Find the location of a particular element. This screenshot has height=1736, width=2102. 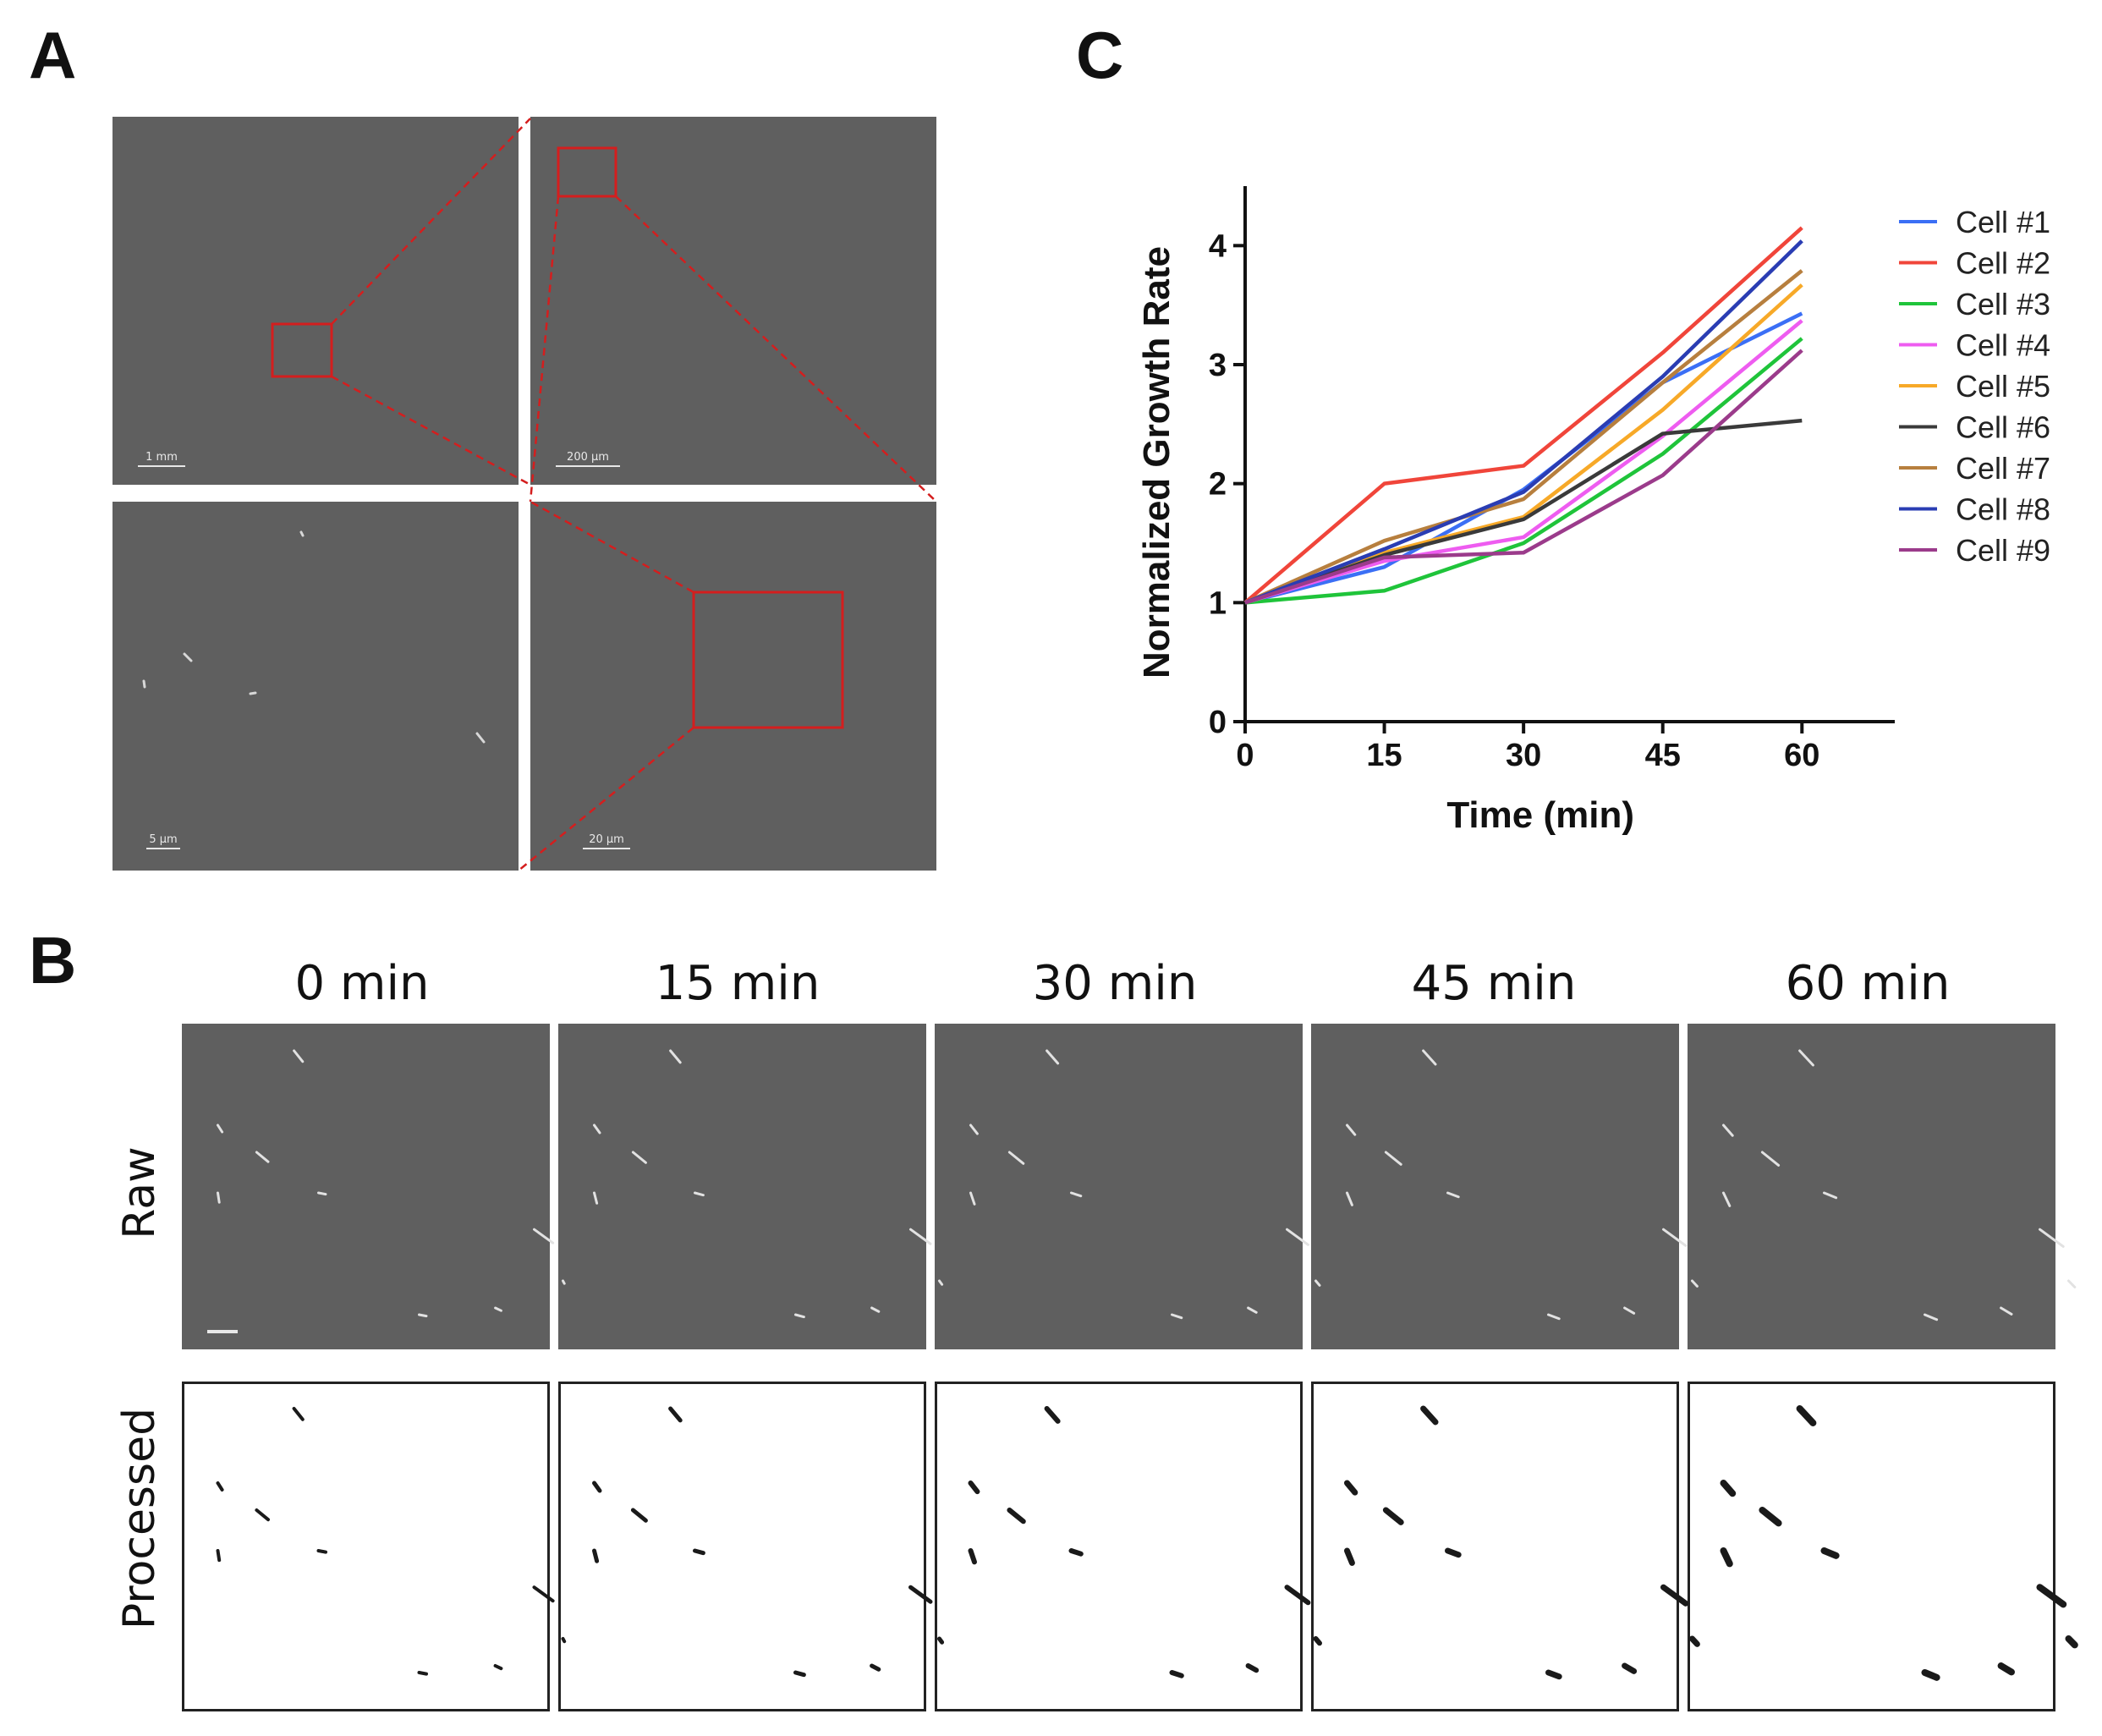

legend-label: Cell #2 is located at coordinates (2003, 263).